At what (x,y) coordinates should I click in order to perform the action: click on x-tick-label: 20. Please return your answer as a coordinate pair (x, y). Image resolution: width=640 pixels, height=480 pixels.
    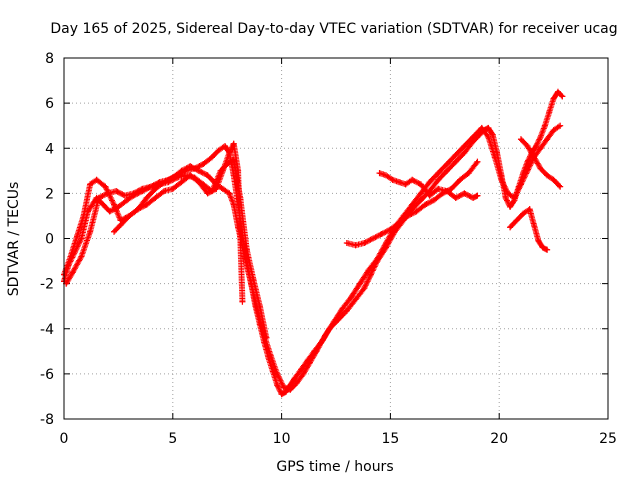
    Looking at the image, I should click on (499, 439).